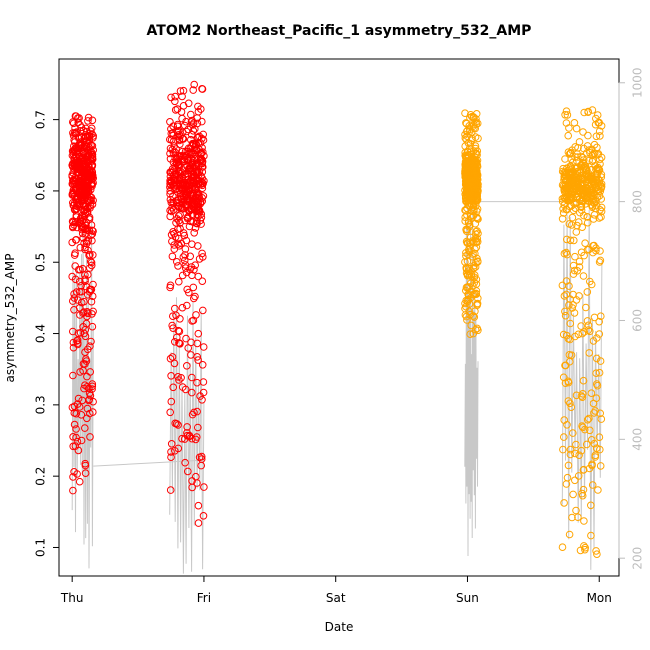 The height and width of the screenshot is (650, 650). Describe the element at coordinates (204, 598) in the screenshot. I see `x-tick-label: Fri` at that location.